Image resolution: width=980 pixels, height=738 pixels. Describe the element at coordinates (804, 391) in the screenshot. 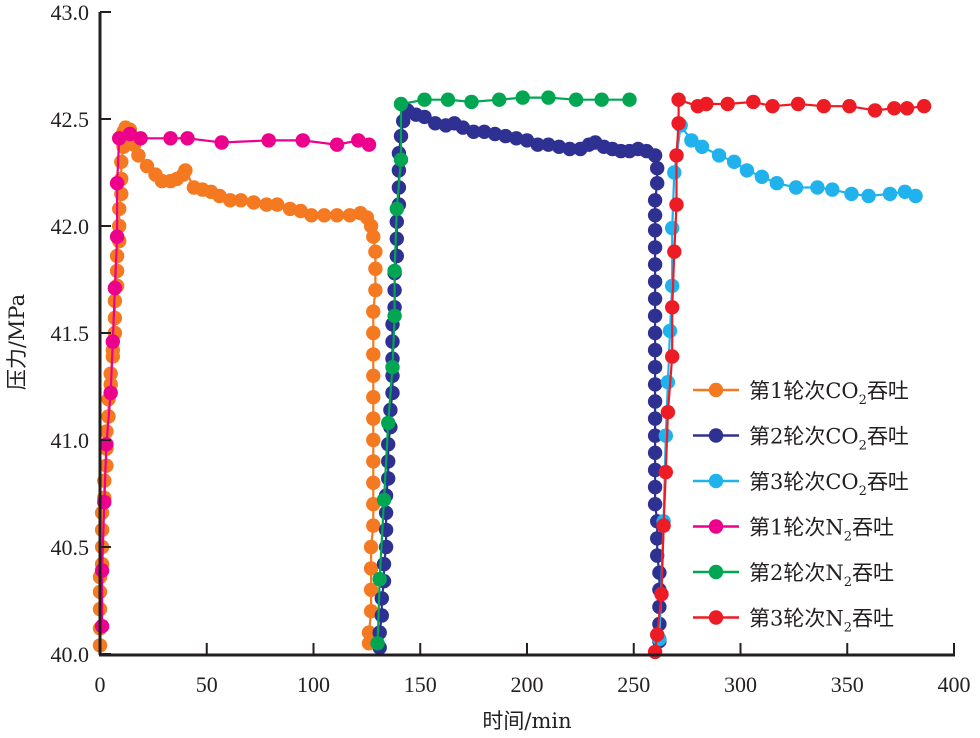

I see `legend-label-main: 第1轮次CO` at that location.